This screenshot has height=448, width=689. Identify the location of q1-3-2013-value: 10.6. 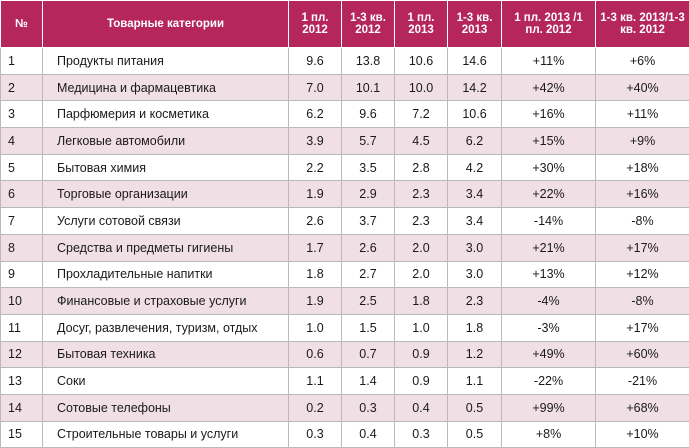
(474, 114).